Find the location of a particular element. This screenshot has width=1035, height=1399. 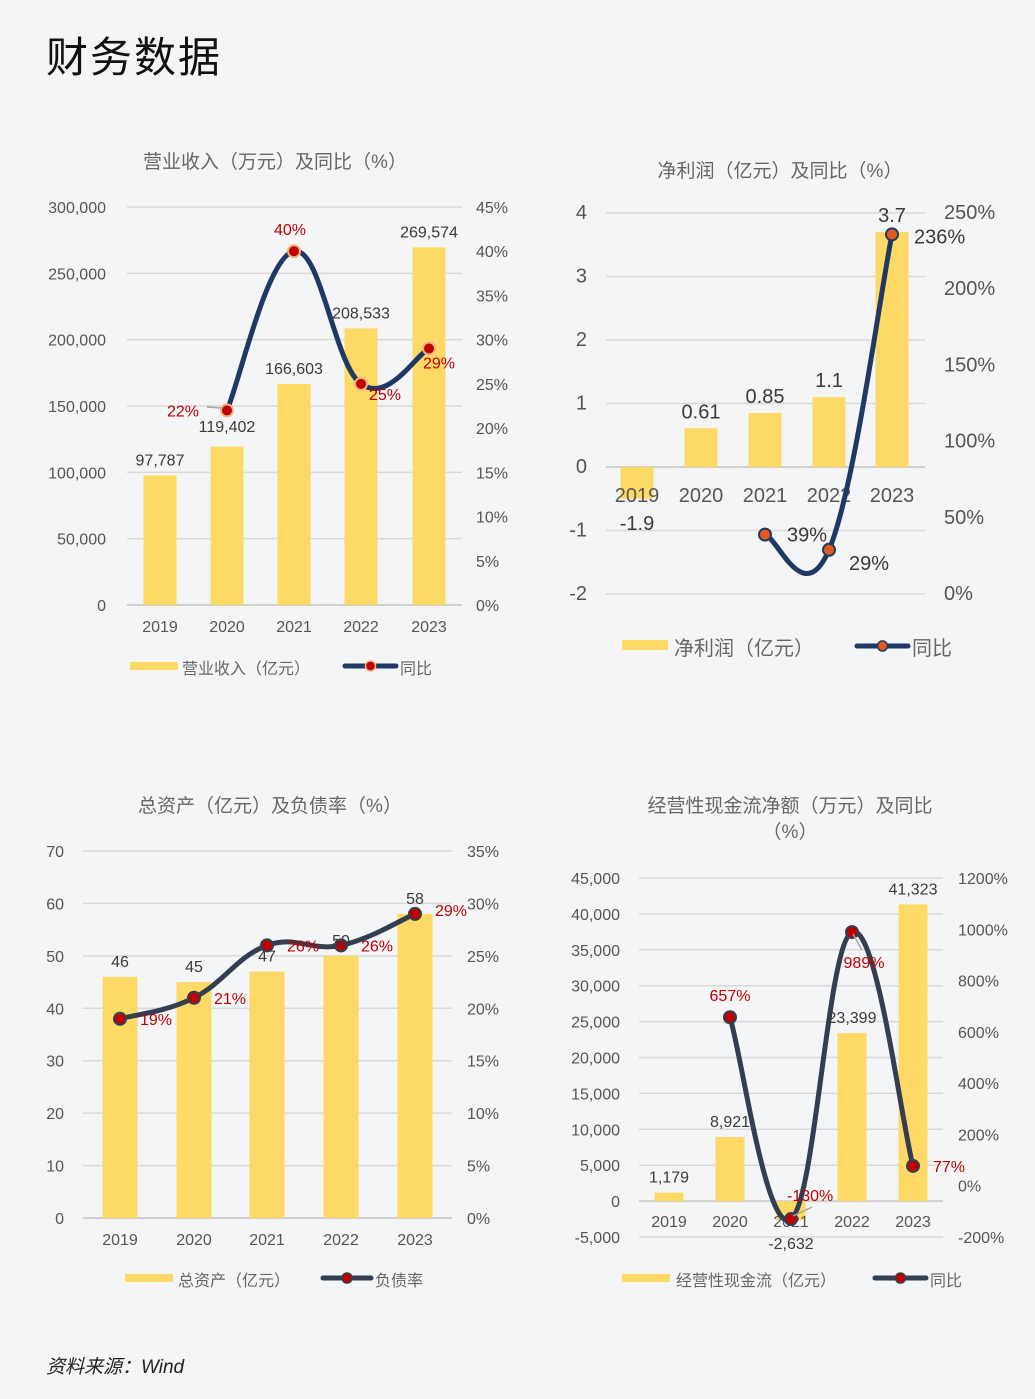

left-axis-tick: 10 is located at coordinates (55, 1167).